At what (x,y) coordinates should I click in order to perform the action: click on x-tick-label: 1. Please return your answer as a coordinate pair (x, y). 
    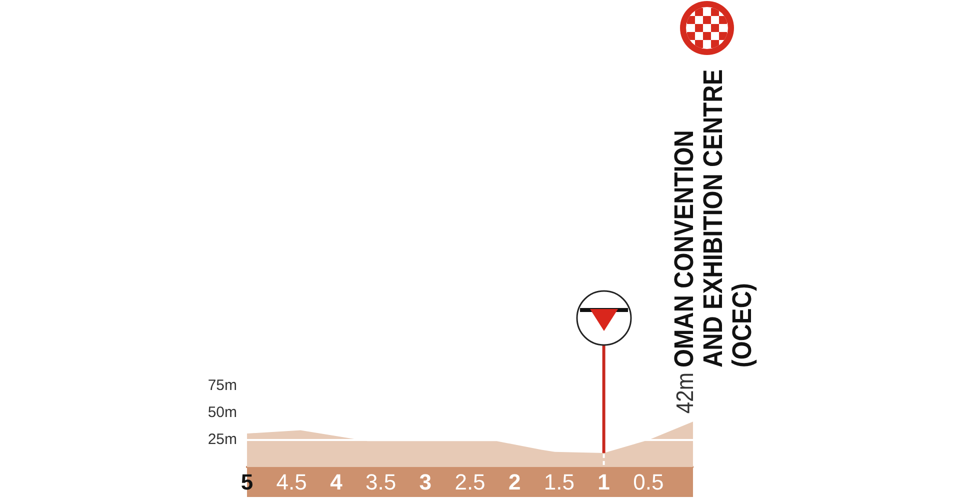
    Looking at the image, I should click on (604, 481).